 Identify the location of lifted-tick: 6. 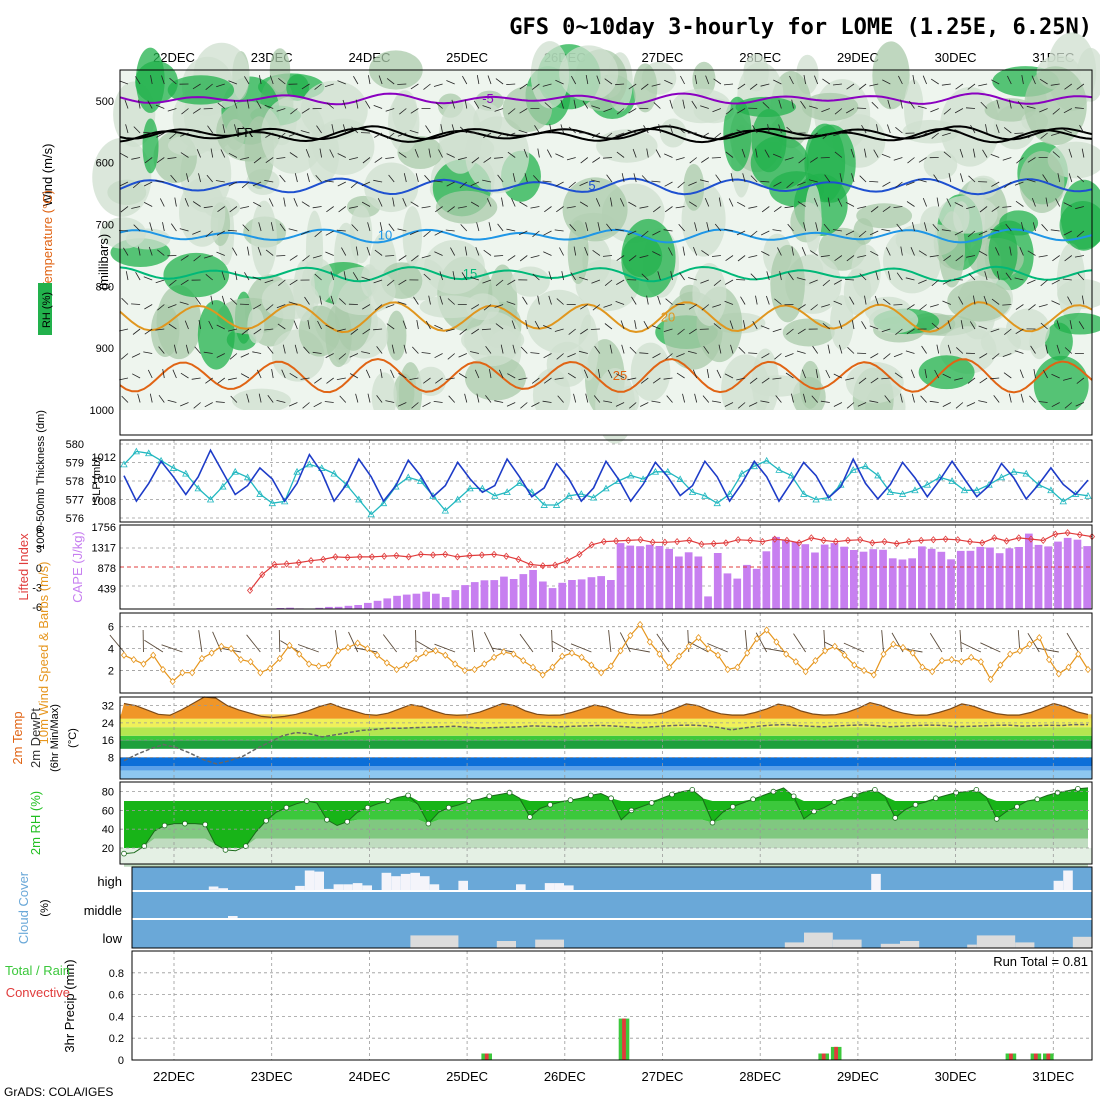
(39, 530).